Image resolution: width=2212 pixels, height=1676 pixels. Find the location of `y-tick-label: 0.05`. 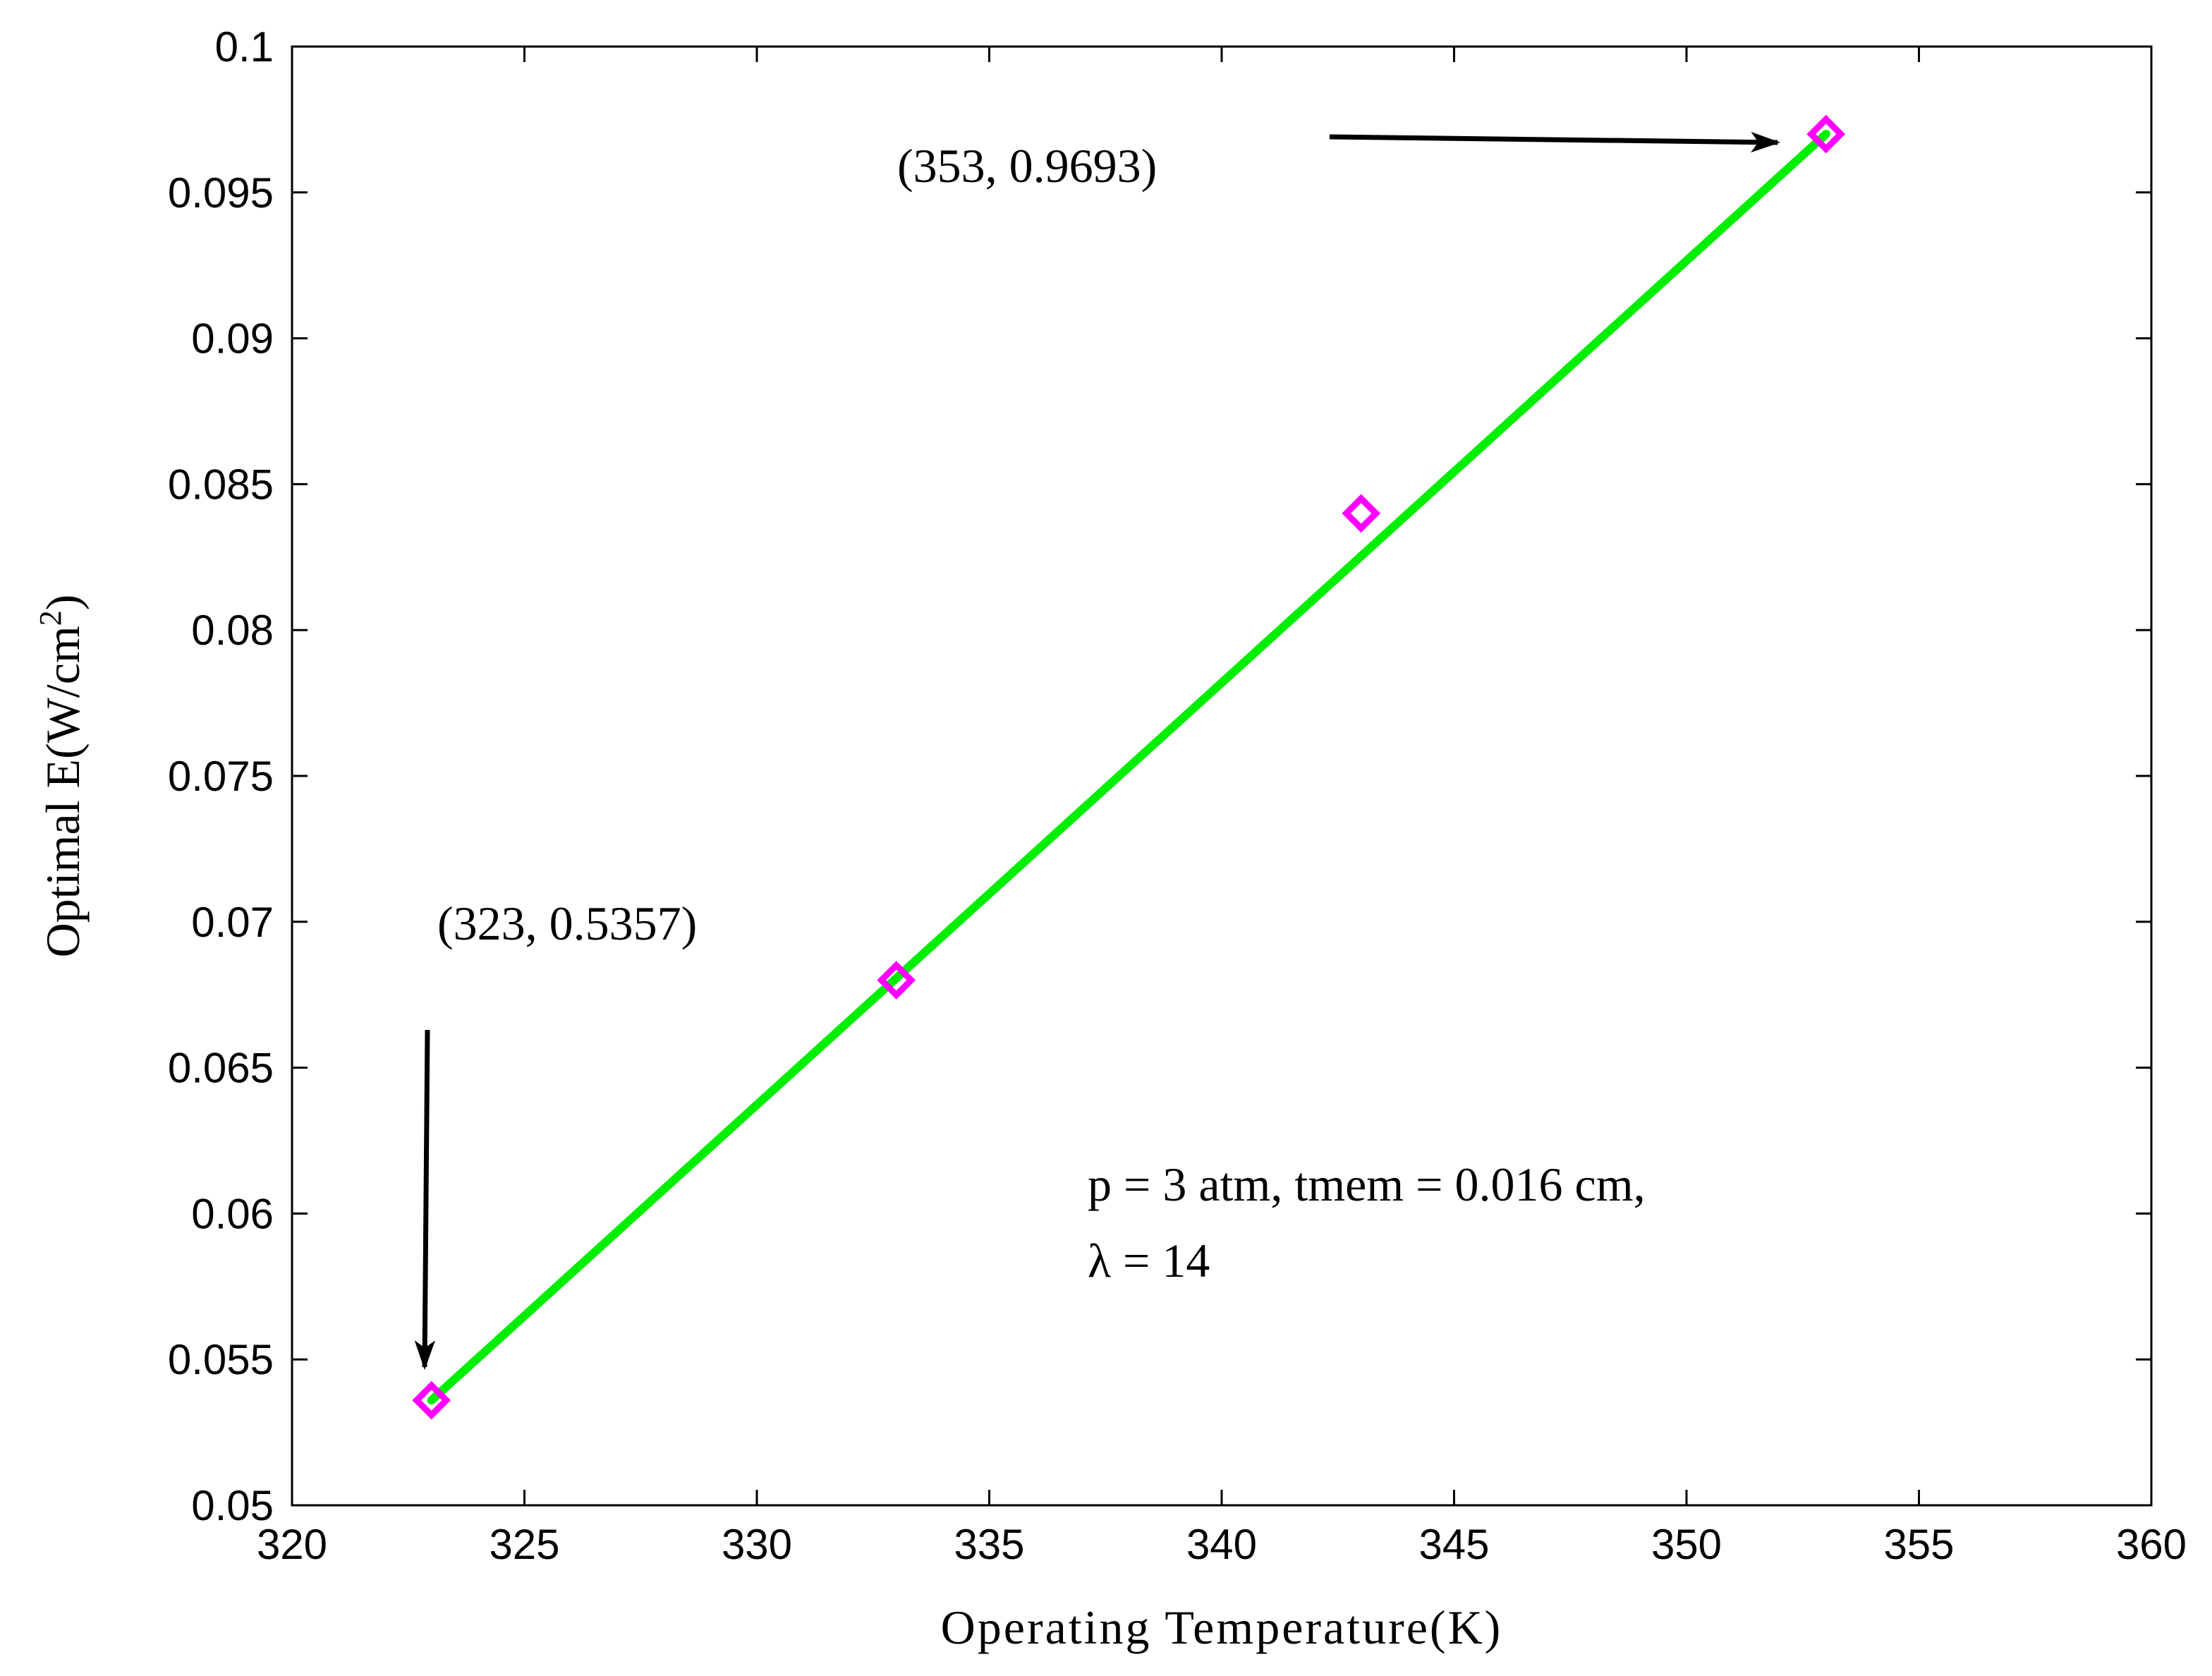

y-tick-label: 0.05 is located at coordinates (233, 1505).